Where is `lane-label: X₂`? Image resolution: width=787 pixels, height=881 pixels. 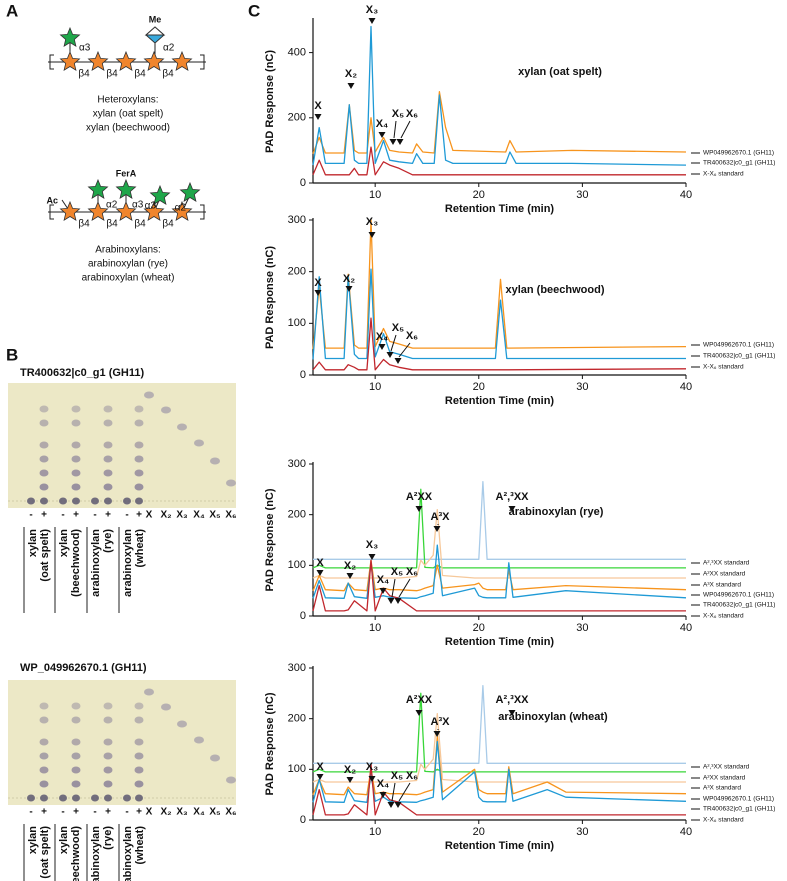
lane-label: X₂ is located at coordinates (165, 812).